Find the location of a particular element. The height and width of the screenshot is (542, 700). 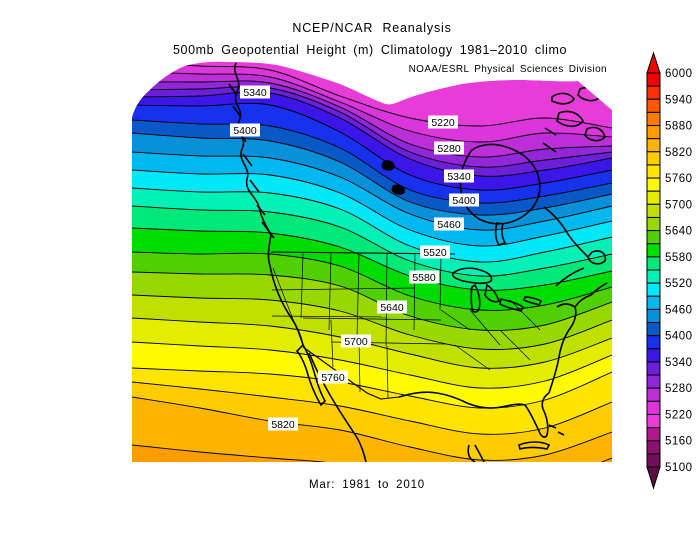

colorbar-tick-label: 5520 is located at coordinates (679, 284).